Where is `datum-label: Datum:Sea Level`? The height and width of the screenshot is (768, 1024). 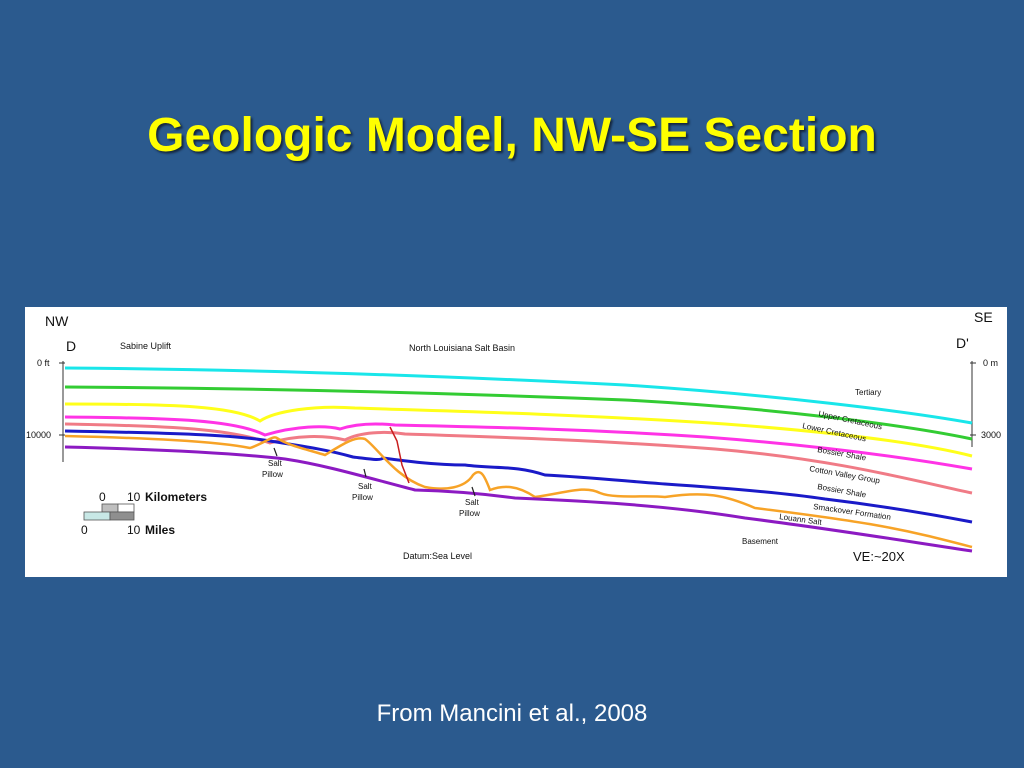 datum-label: Datum:Sea Level is located at coordinates (437, 556).